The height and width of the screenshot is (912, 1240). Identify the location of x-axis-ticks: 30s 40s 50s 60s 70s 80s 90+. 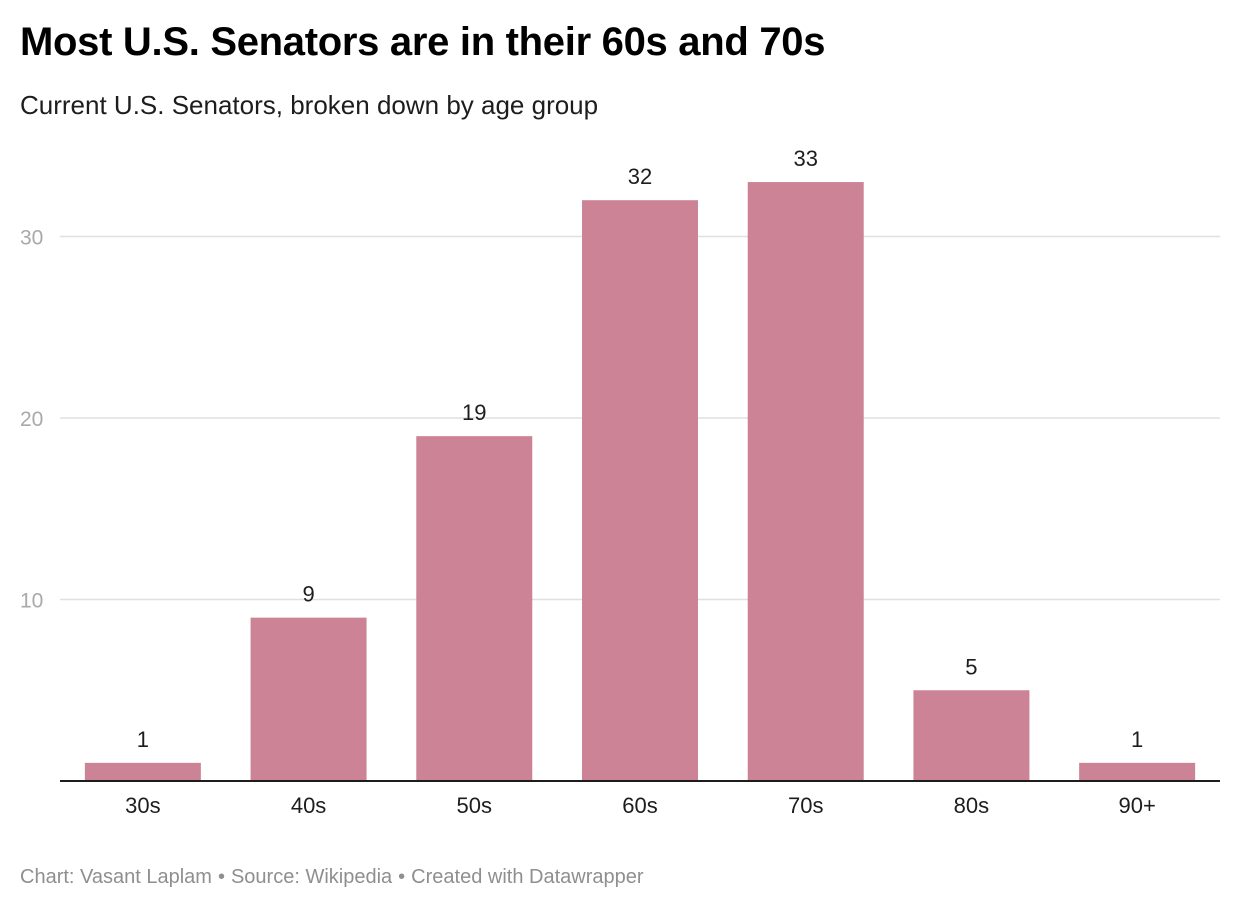
(640, 805).